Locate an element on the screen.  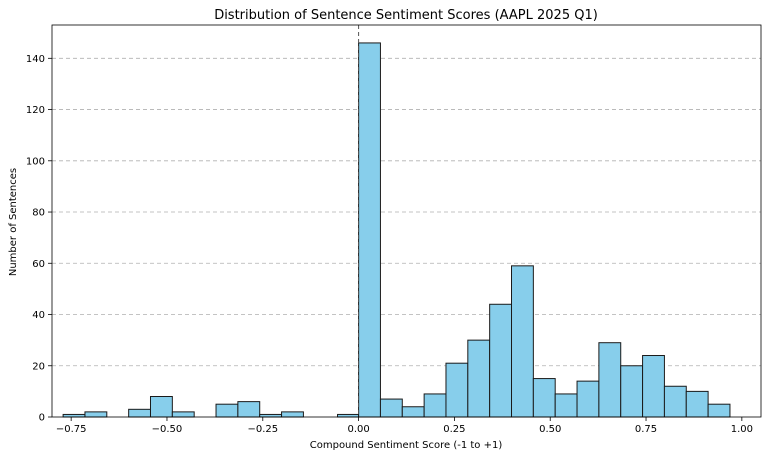
x-axis-label: Compound Sentiment Score (-1 to +1) is located at coordinates (406, 445).